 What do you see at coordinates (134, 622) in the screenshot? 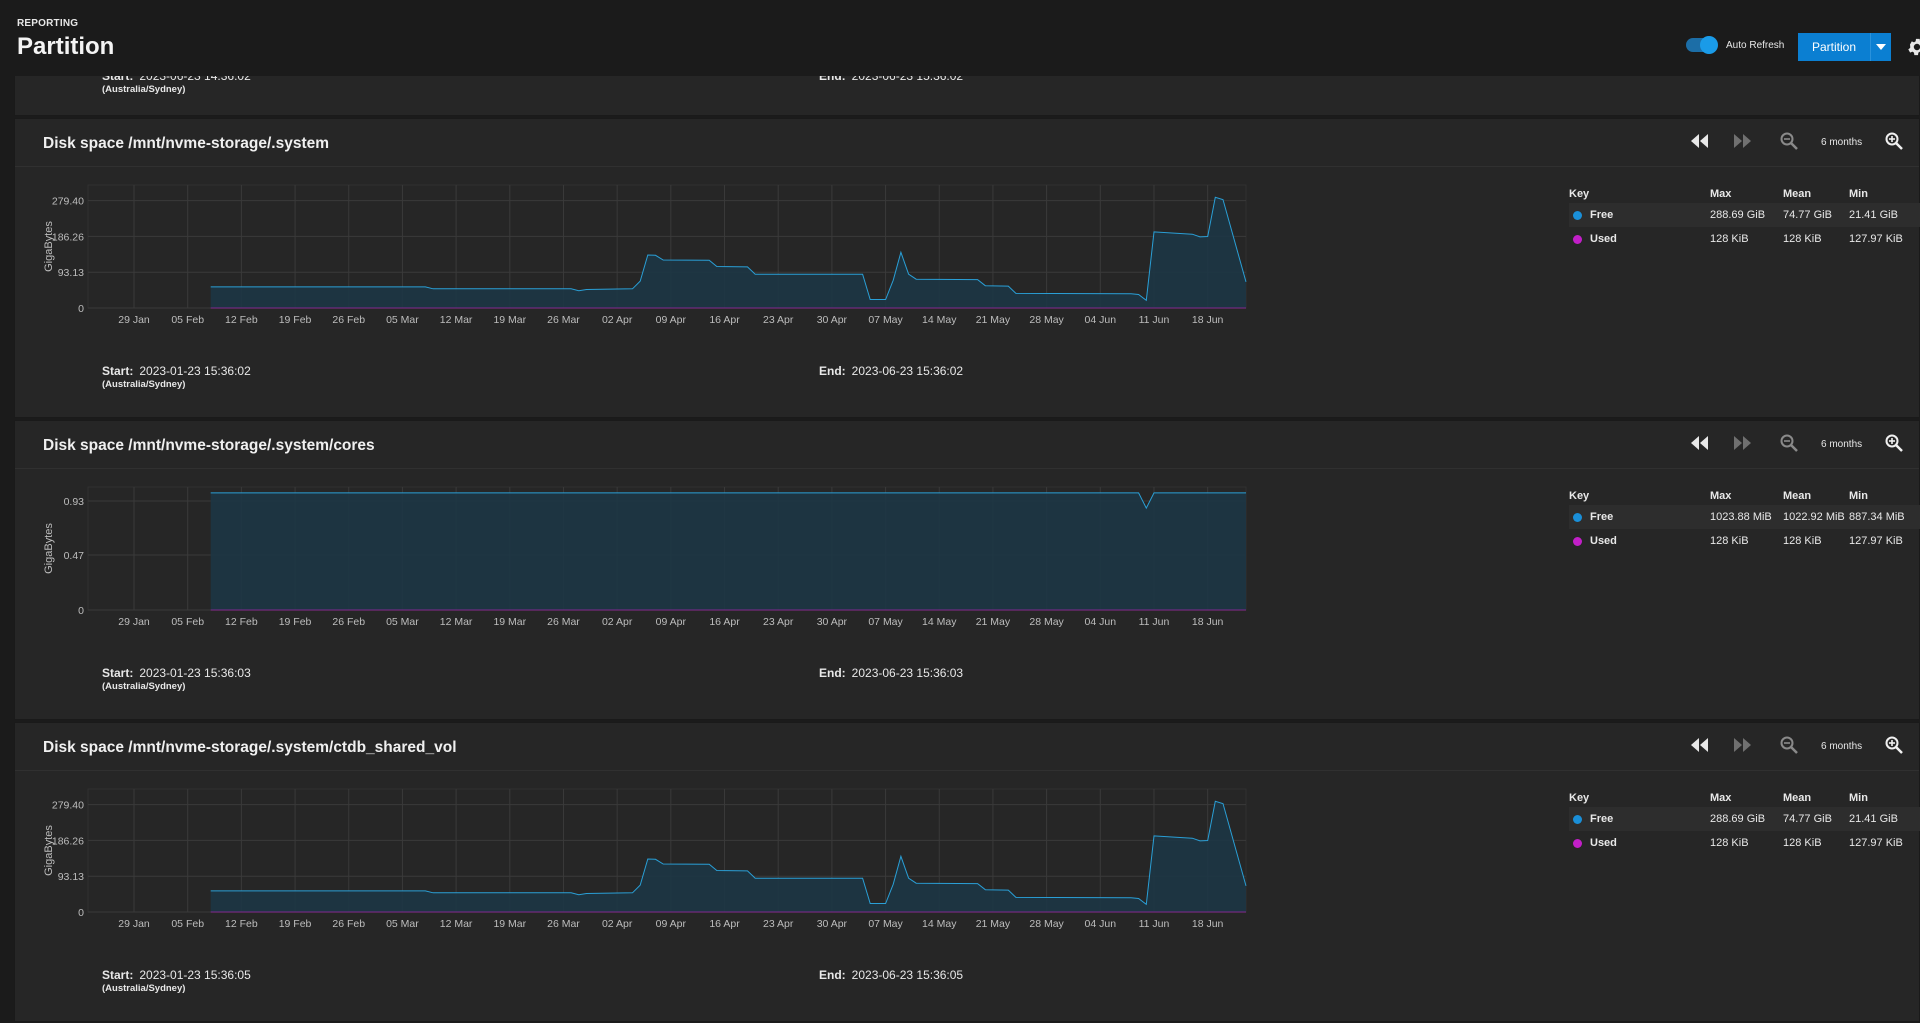
I see `x-tick-label: 29 Jan` at bounding box center [134, 622].